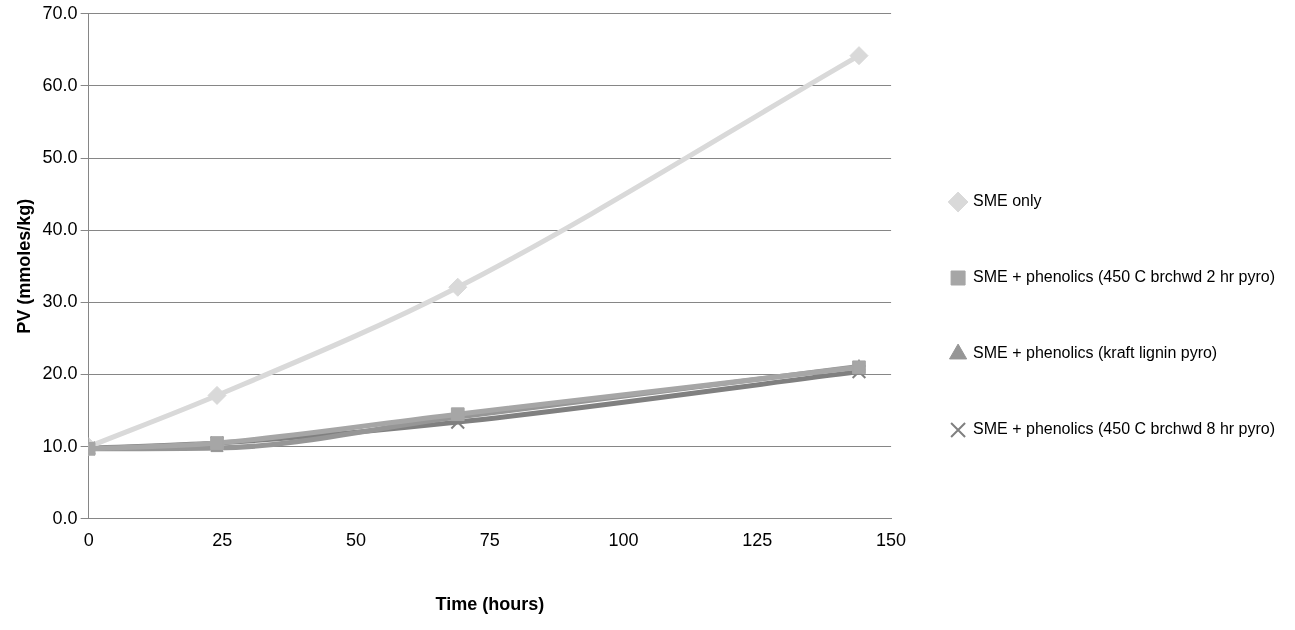 This screenshot has width=1295, height=630. I want to click on y-tick-label: 0.0, so click(65, 517).